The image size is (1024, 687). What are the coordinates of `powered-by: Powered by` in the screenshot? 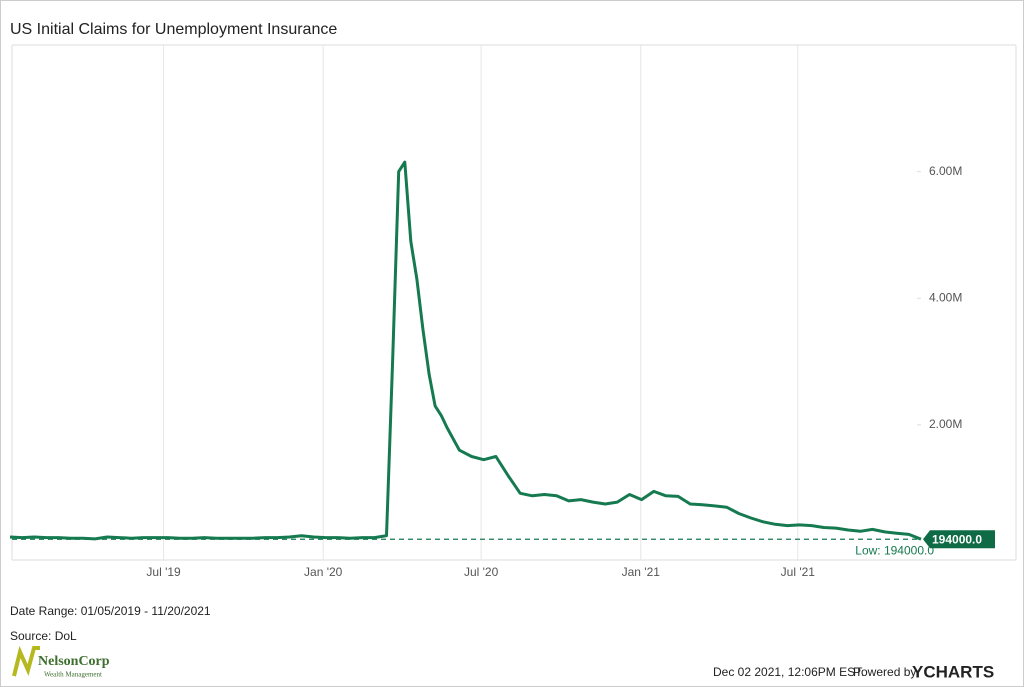 It's located at (884, 672).